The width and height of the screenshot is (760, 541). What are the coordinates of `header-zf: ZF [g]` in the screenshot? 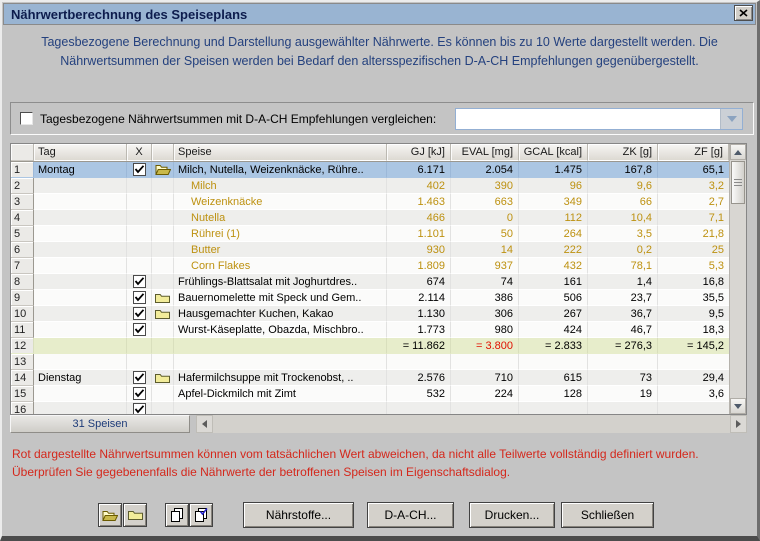 It's located at (693, 152).